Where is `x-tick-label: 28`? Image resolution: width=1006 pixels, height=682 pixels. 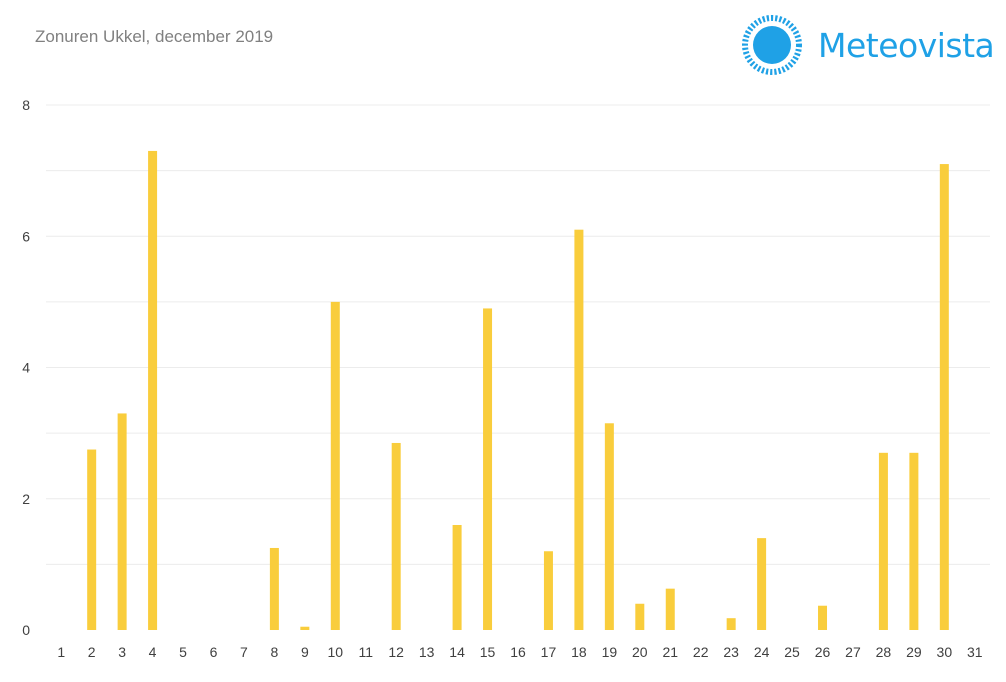 x-tick-label: 28 is located at coordinates (884, 652).